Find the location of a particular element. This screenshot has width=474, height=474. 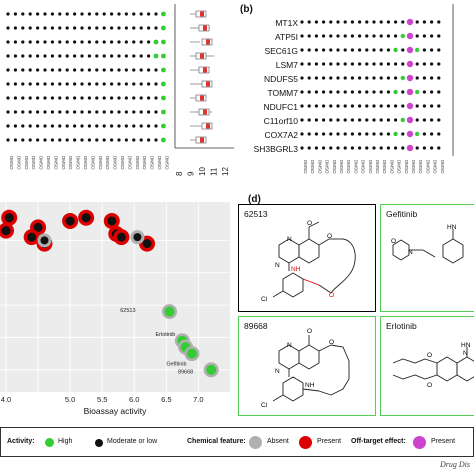

scatter-point-moderate is located at coordinates (137, 237).